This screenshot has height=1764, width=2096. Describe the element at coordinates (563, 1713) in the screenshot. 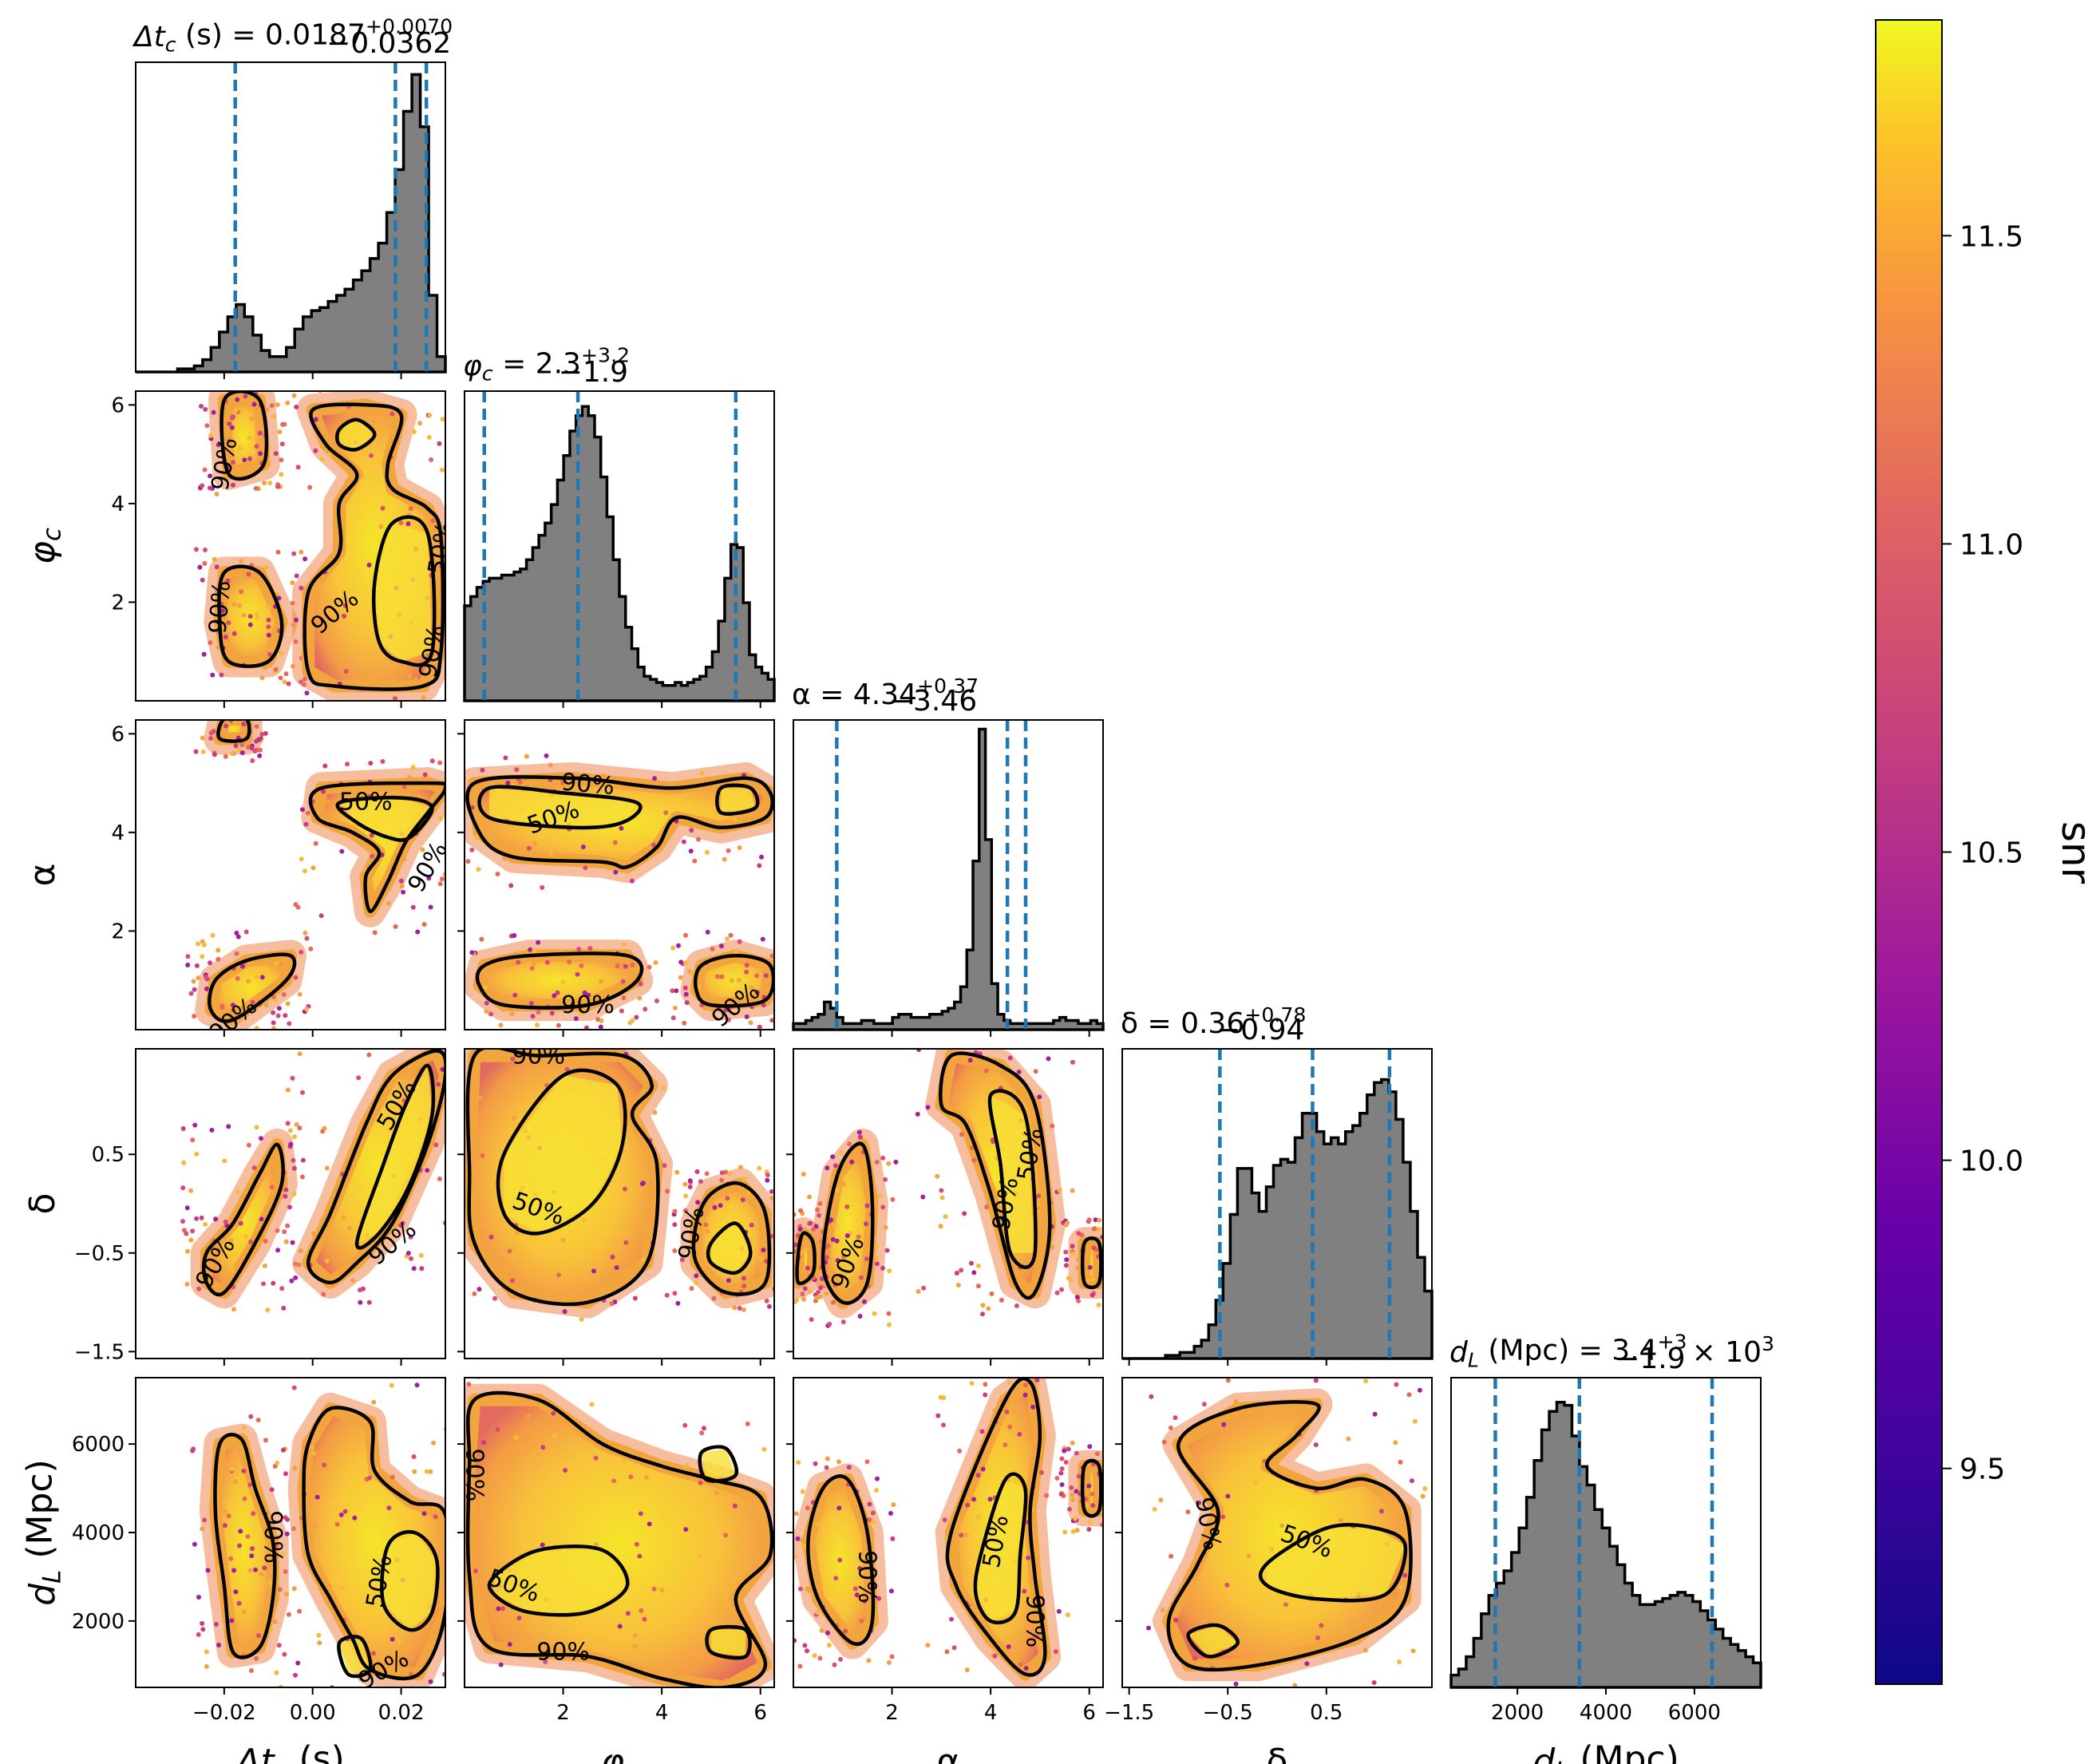

I see `x-tick-label: 2` at that location.